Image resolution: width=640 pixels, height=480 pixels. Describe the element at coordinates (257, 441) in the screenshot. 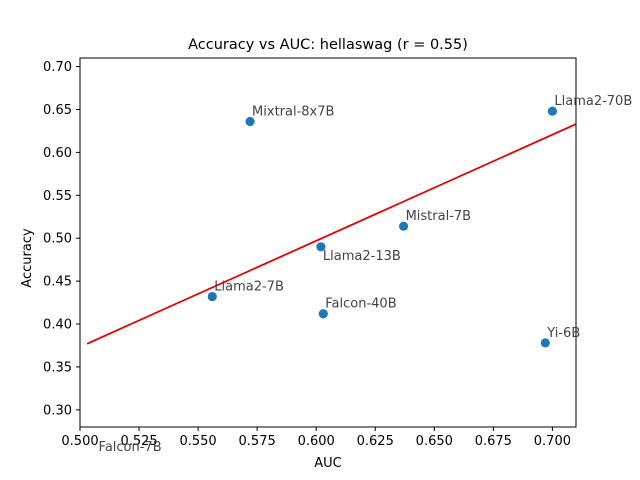

I see `x-tick-label: 0.575` at that location.